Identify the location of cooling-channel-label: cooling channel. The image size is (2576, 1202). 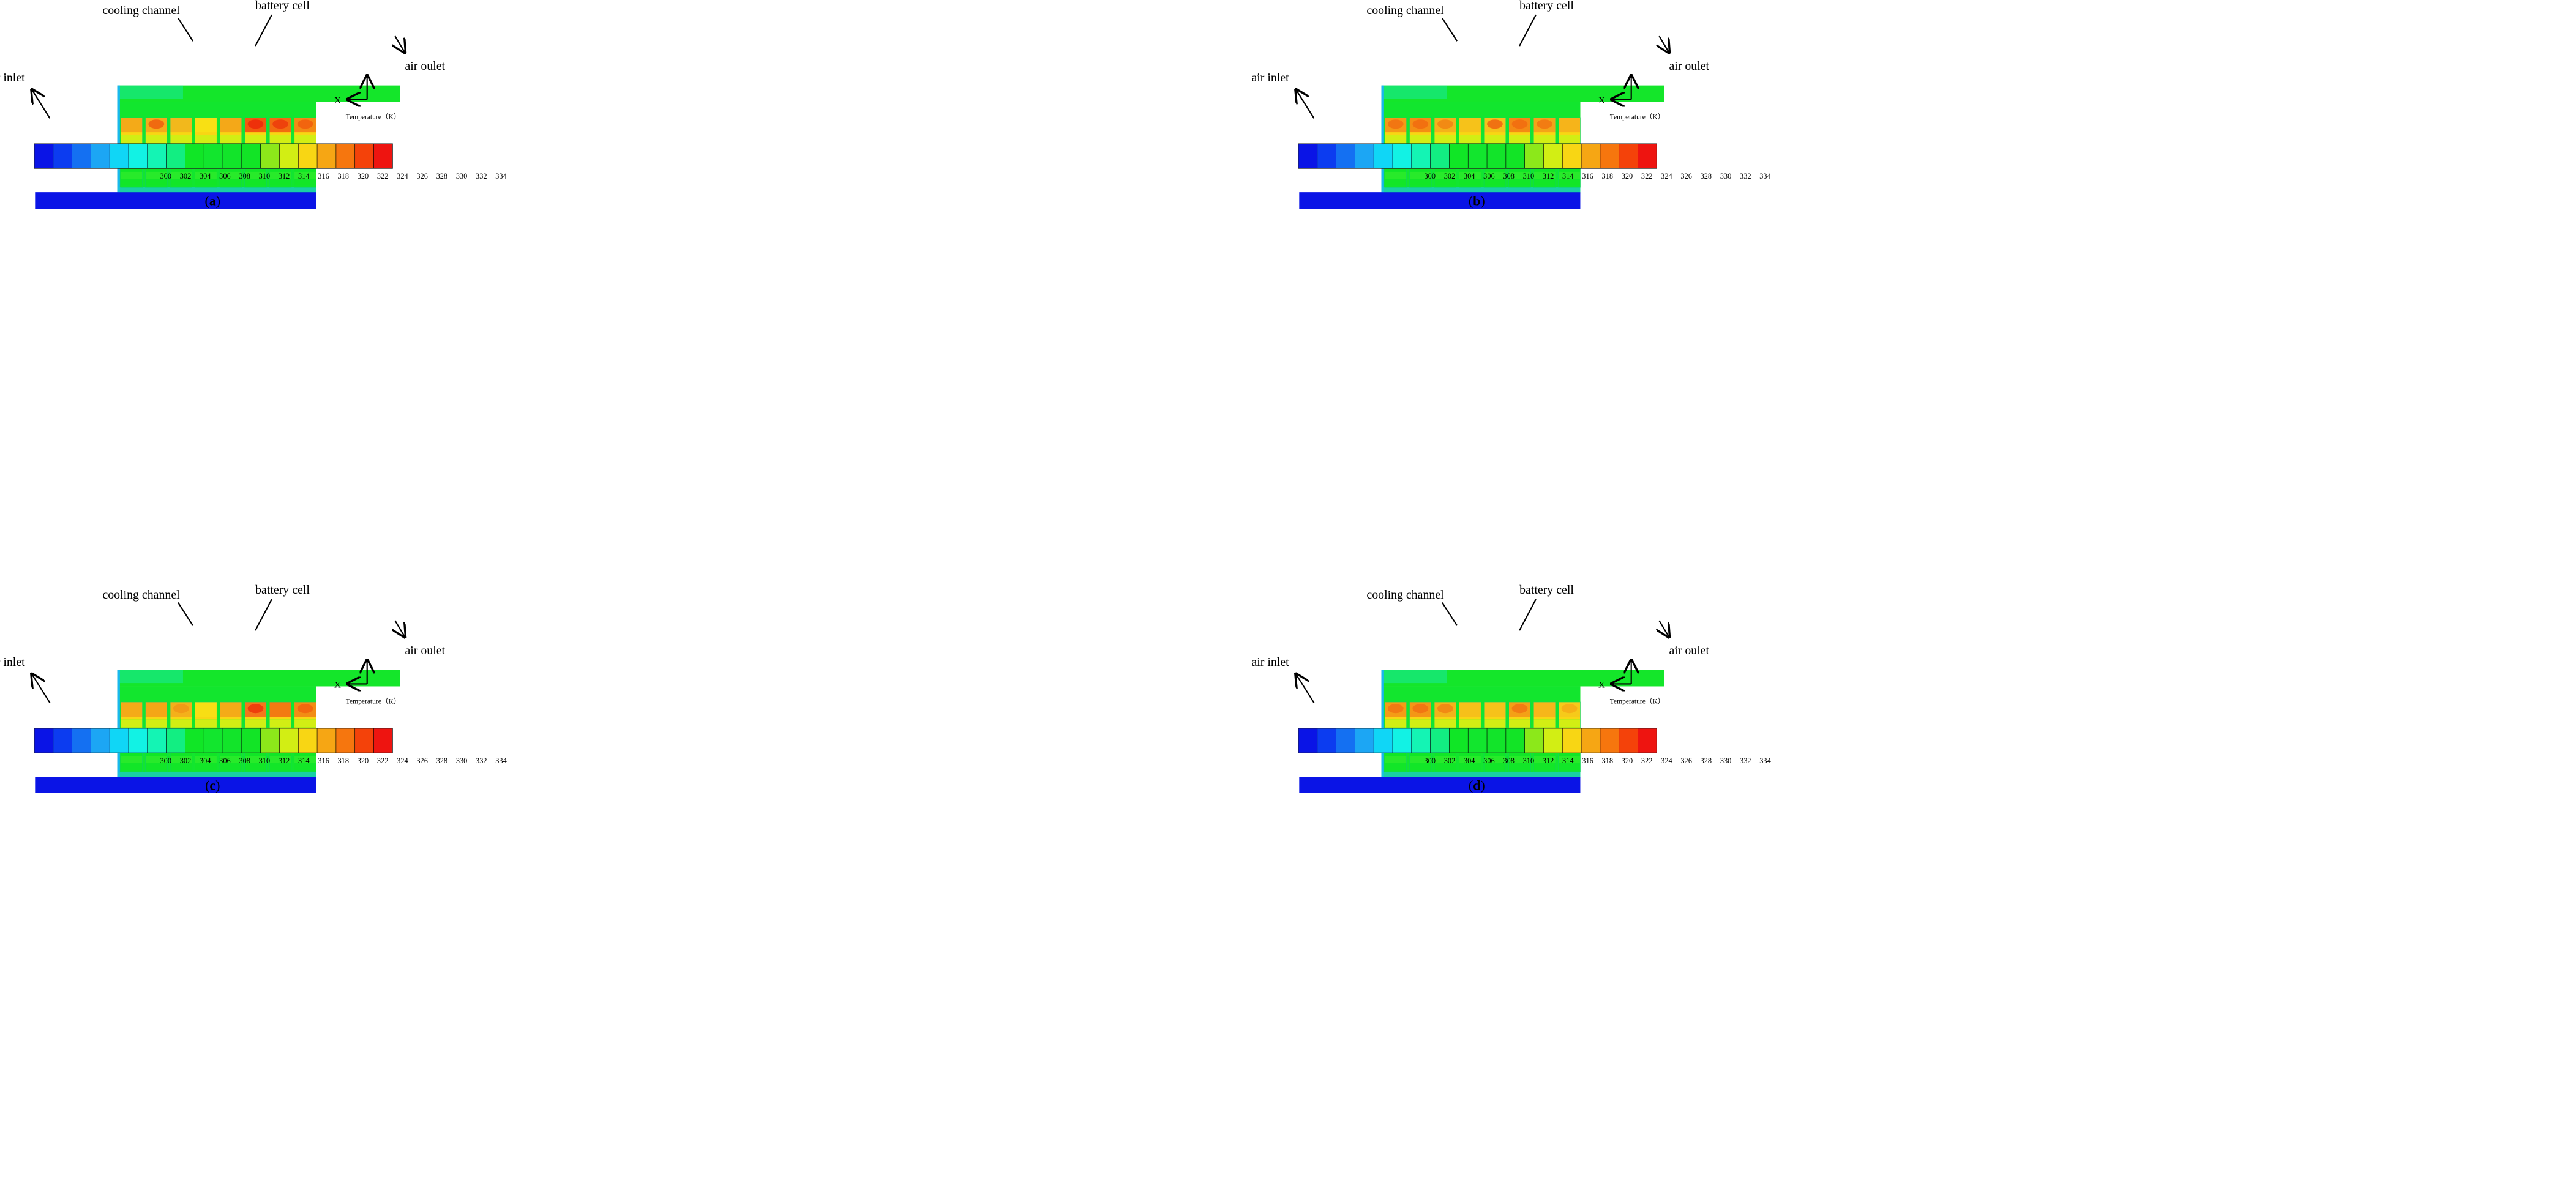
(1405, 11).